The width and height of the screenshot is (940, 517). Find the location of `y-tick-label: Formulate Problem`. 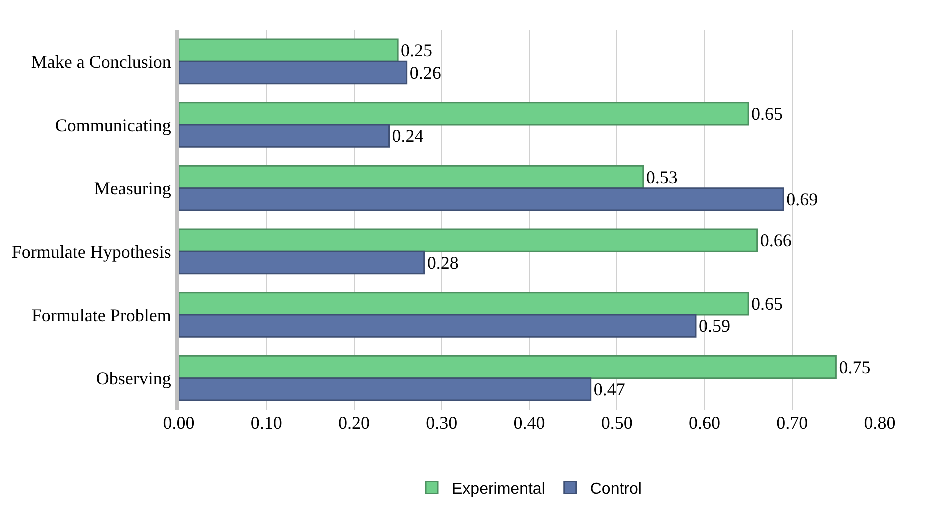

y-tick-label: Formulate Problem is located at coordinates (102, 315).